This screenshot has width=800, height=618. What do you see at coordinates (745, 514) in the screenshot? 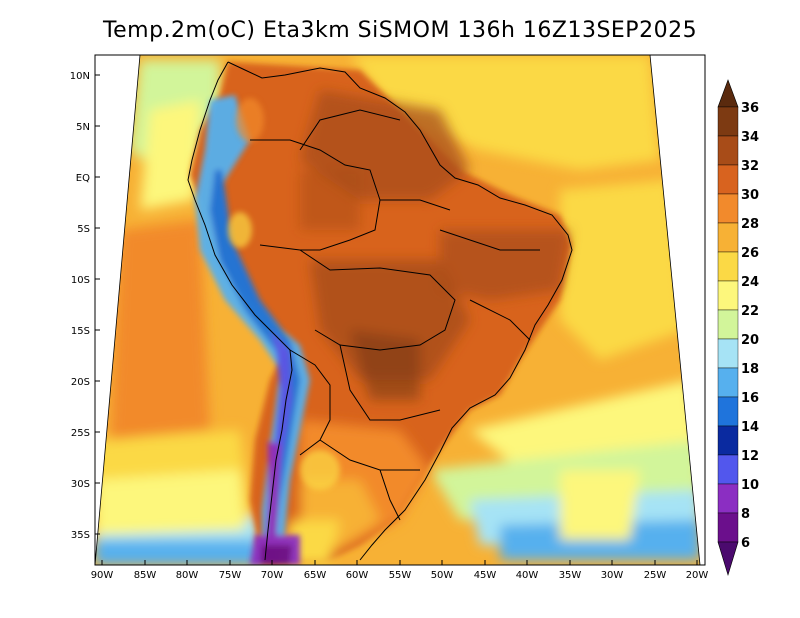
I see `colorbar-label: 8` at bounding box center [745, 514].